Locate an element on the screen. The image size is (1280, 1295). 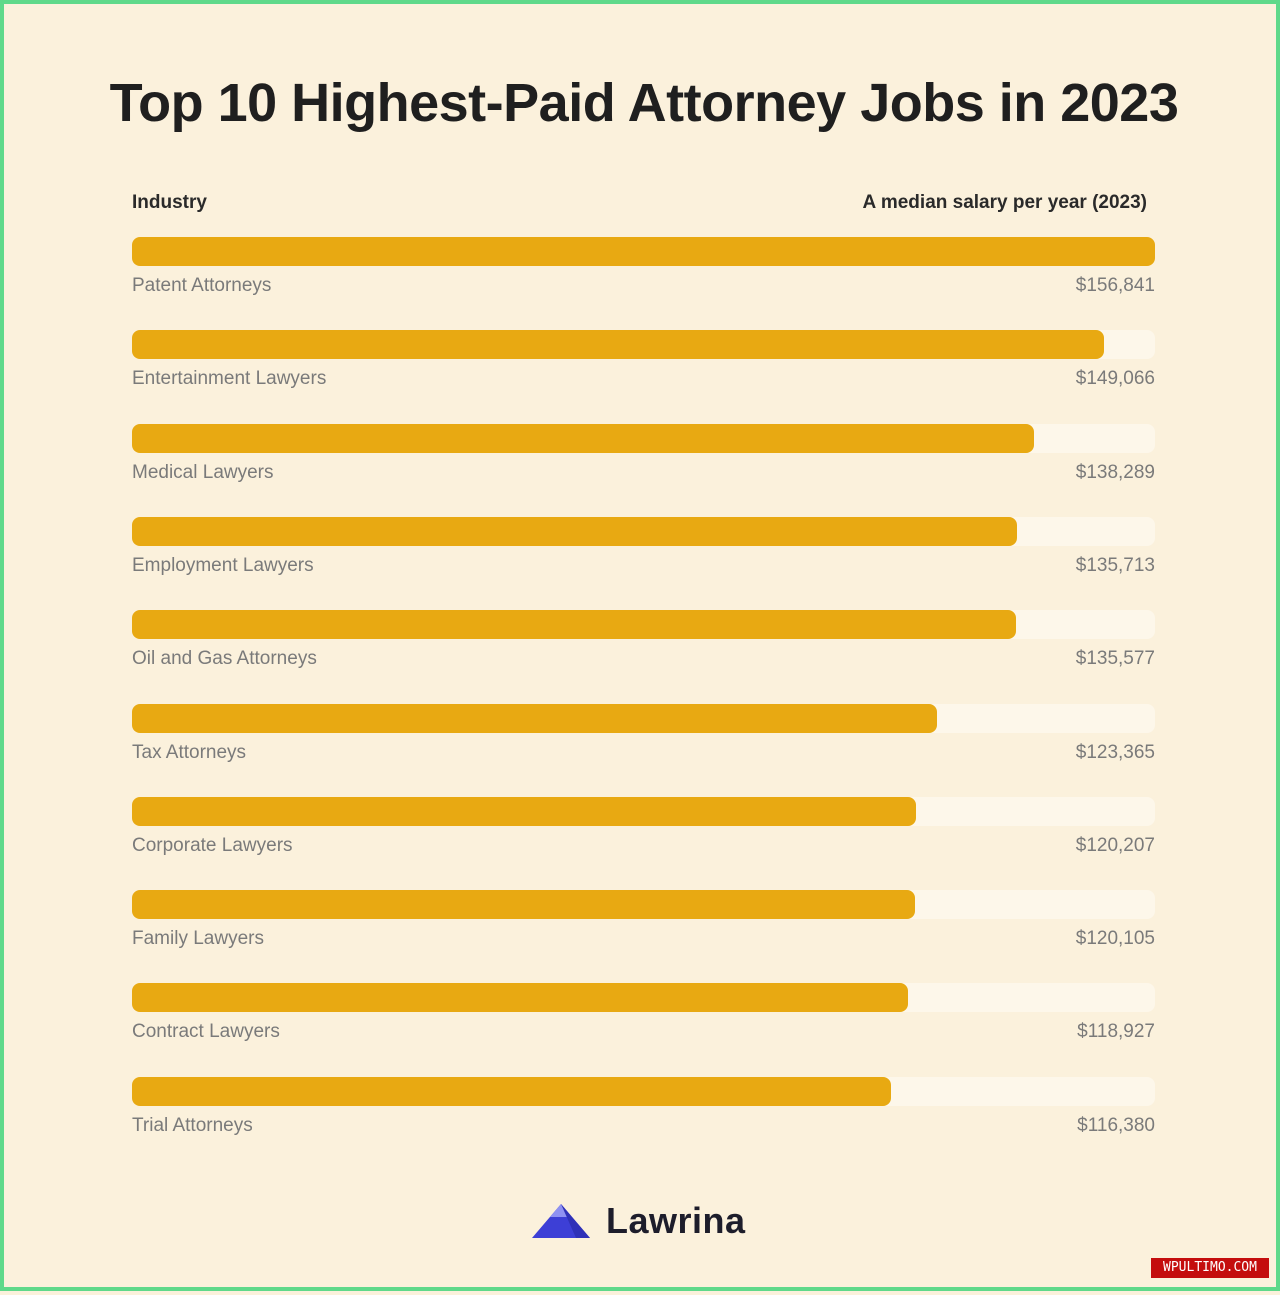
value-label: $135,577 is located at coordinates (1115, 659).